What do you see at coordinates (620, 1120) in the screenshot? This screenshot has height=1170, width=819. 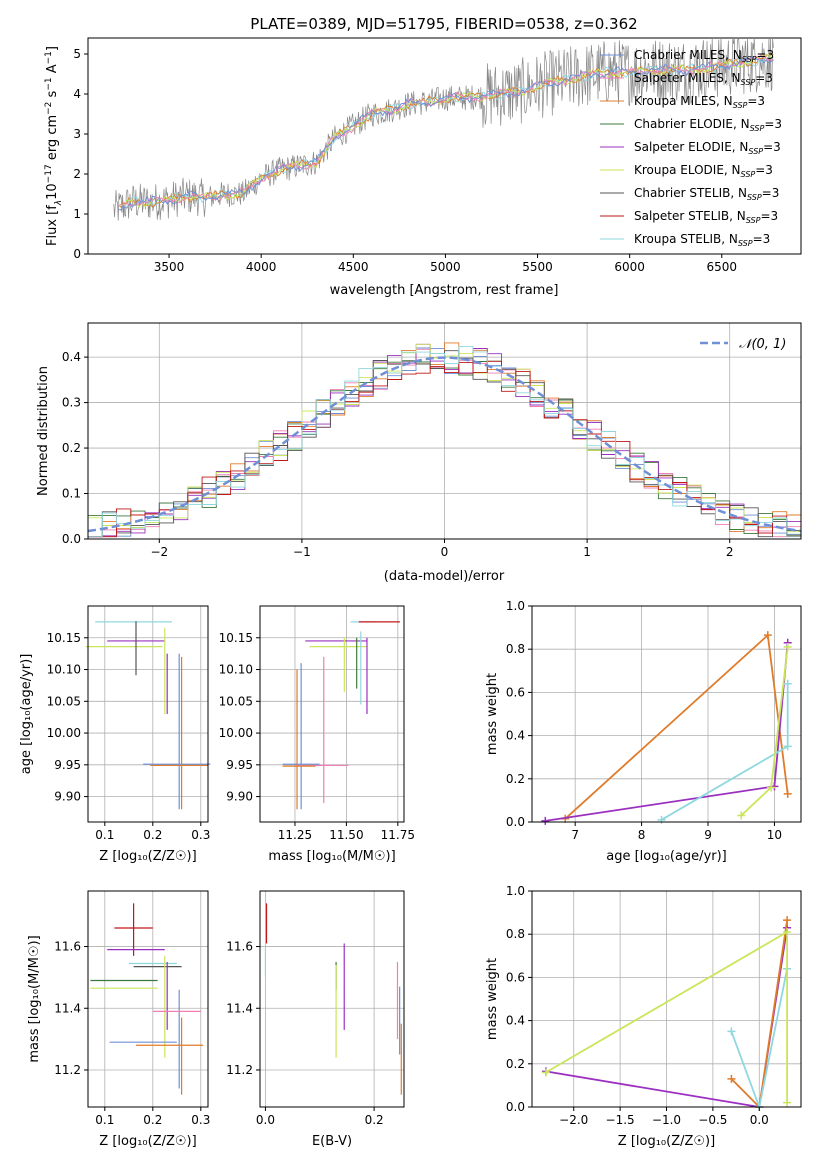 I see `xtick-label: −1.5` at bounding box center [620, 1120].